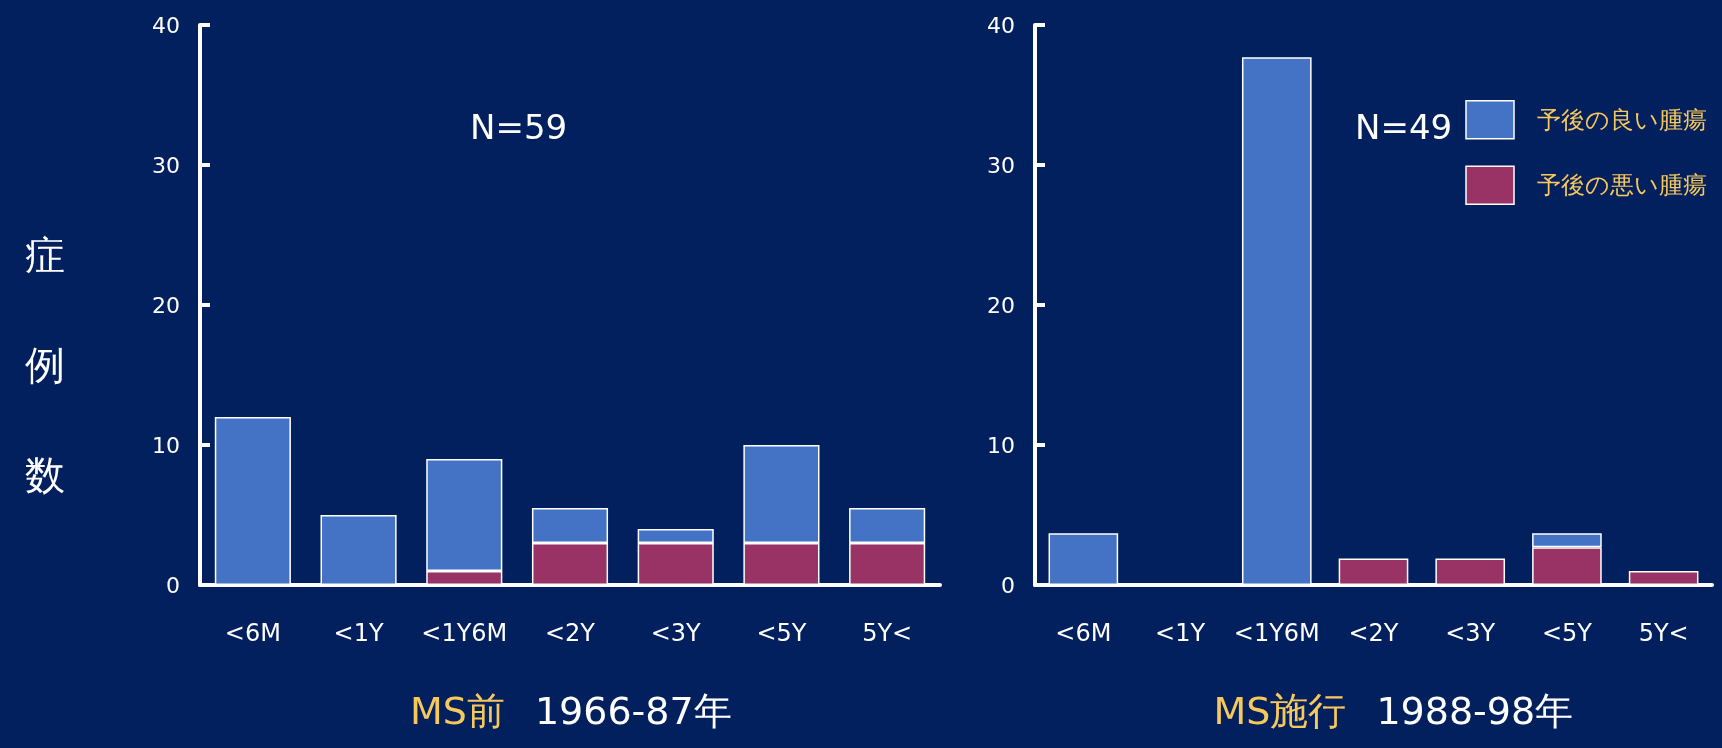 The image size is (1722, 748). Describe the element at coordinates (1622, 119) in the screenshot. I see `legend-label: 予後の良い腫瘍` at that location.